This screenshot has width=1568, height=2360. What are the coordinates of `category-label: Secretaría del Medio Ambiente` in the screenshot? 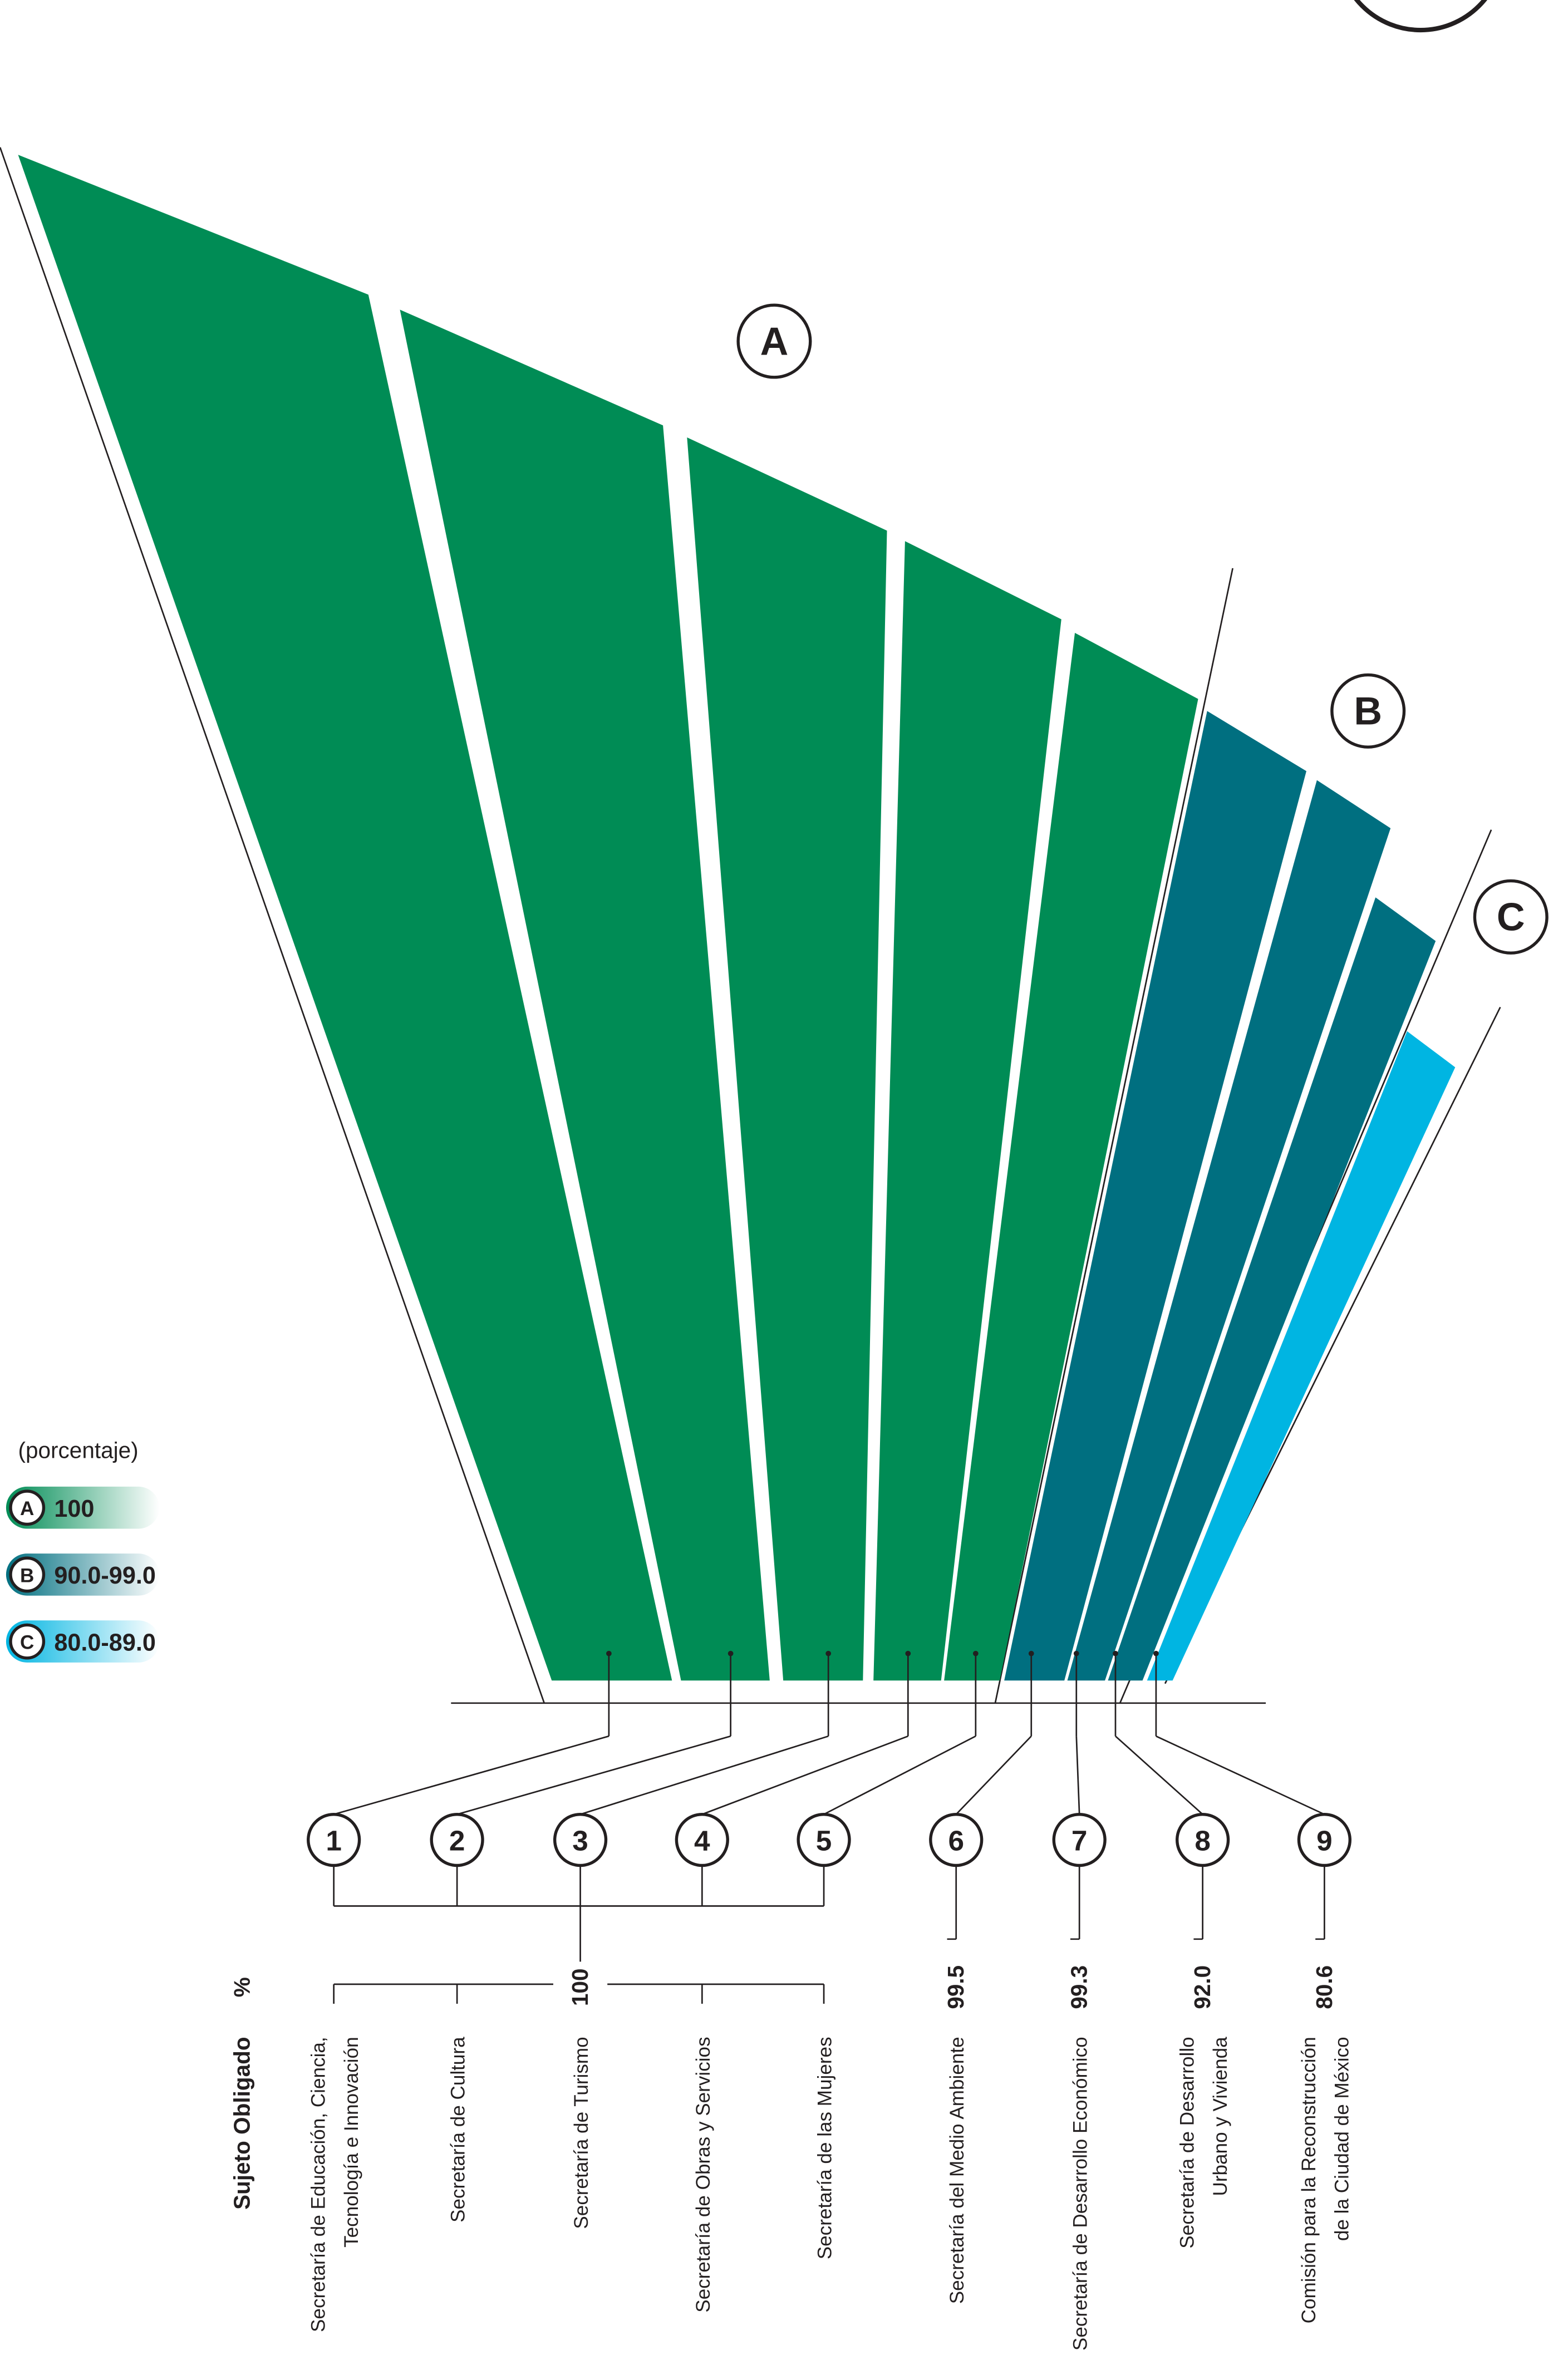 It's located at (957, 2170).